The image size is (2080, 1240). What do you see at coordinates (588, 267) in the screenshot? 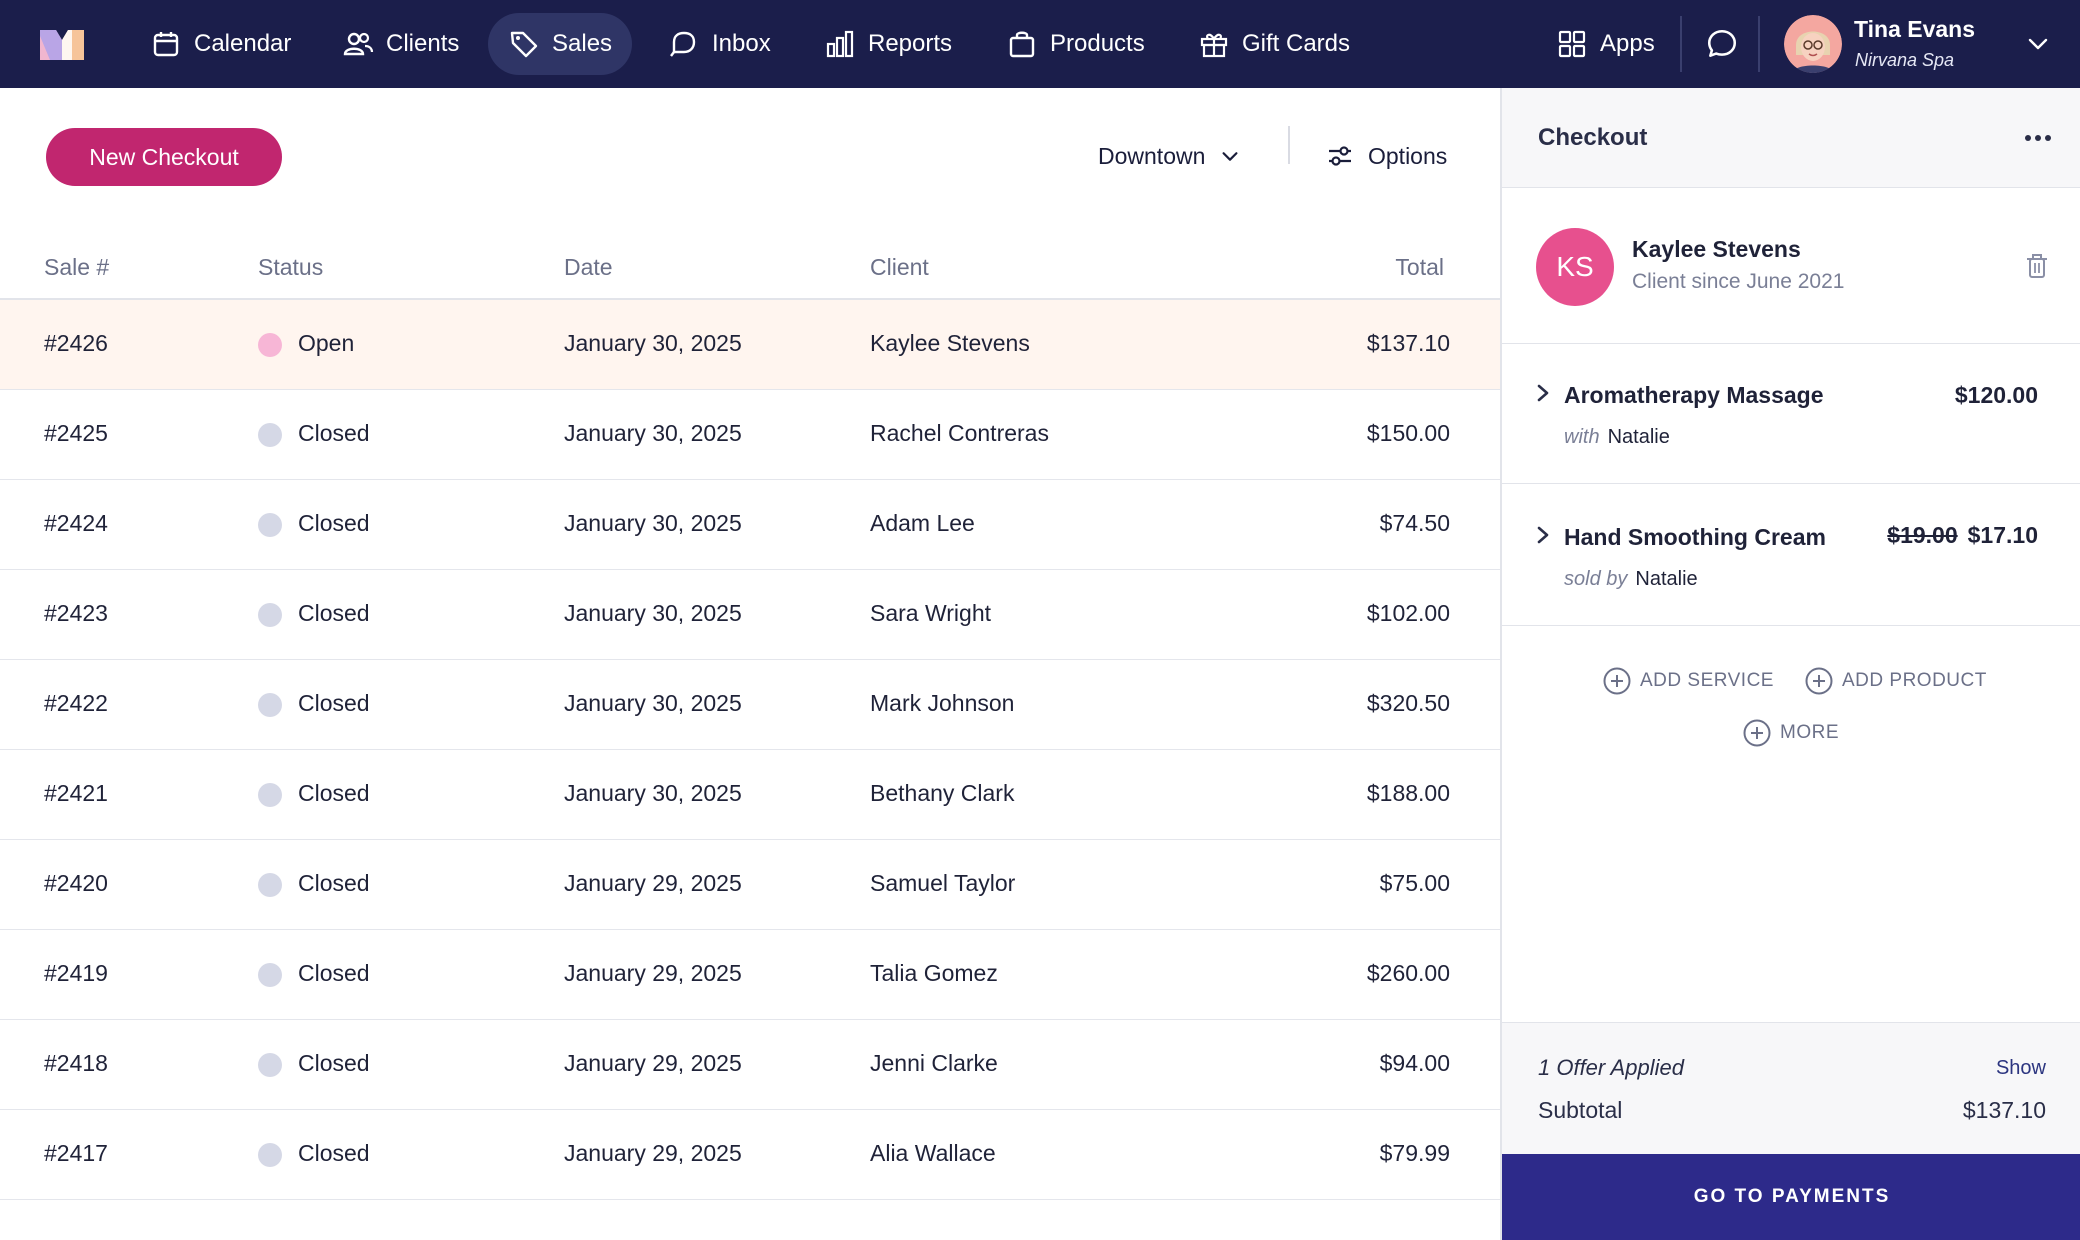
I see `column-header-date: Date` at bounding box center [588, 267].